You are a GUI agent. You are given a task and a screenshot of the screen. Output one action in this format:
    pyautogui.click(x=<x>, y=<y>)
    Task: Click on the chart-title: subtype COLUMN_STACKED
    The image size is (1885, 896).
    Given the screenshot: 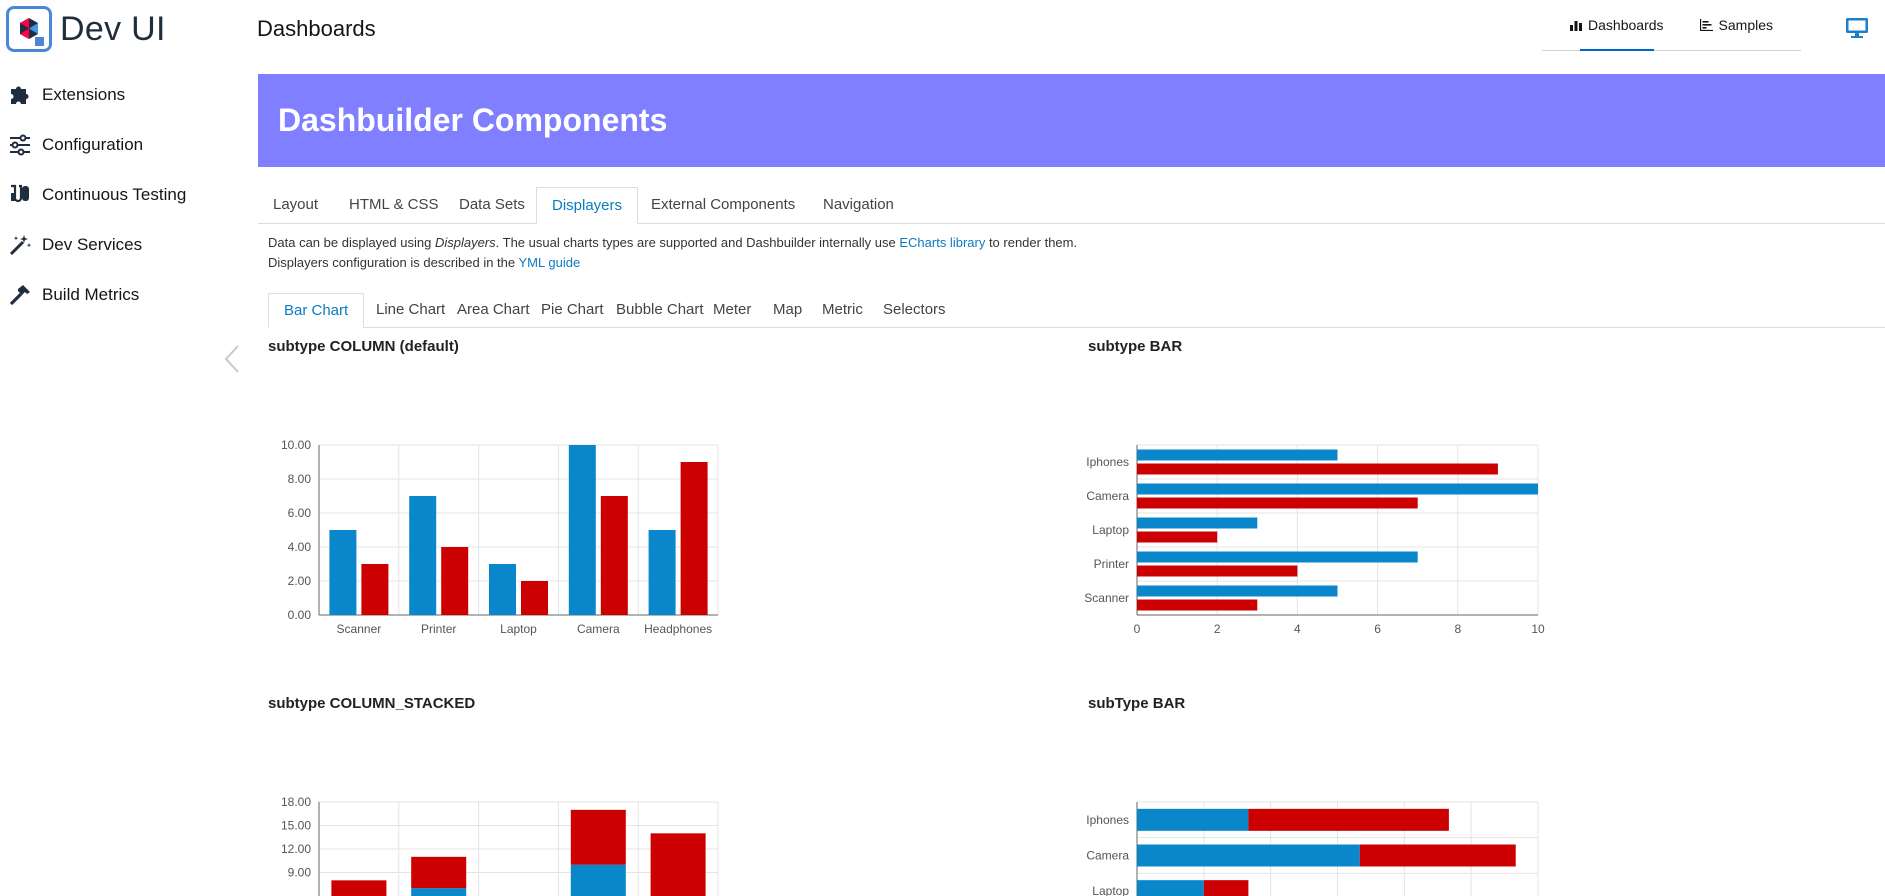 What is the action you would take?
    pyautogui.click(x=371, y=703)
    